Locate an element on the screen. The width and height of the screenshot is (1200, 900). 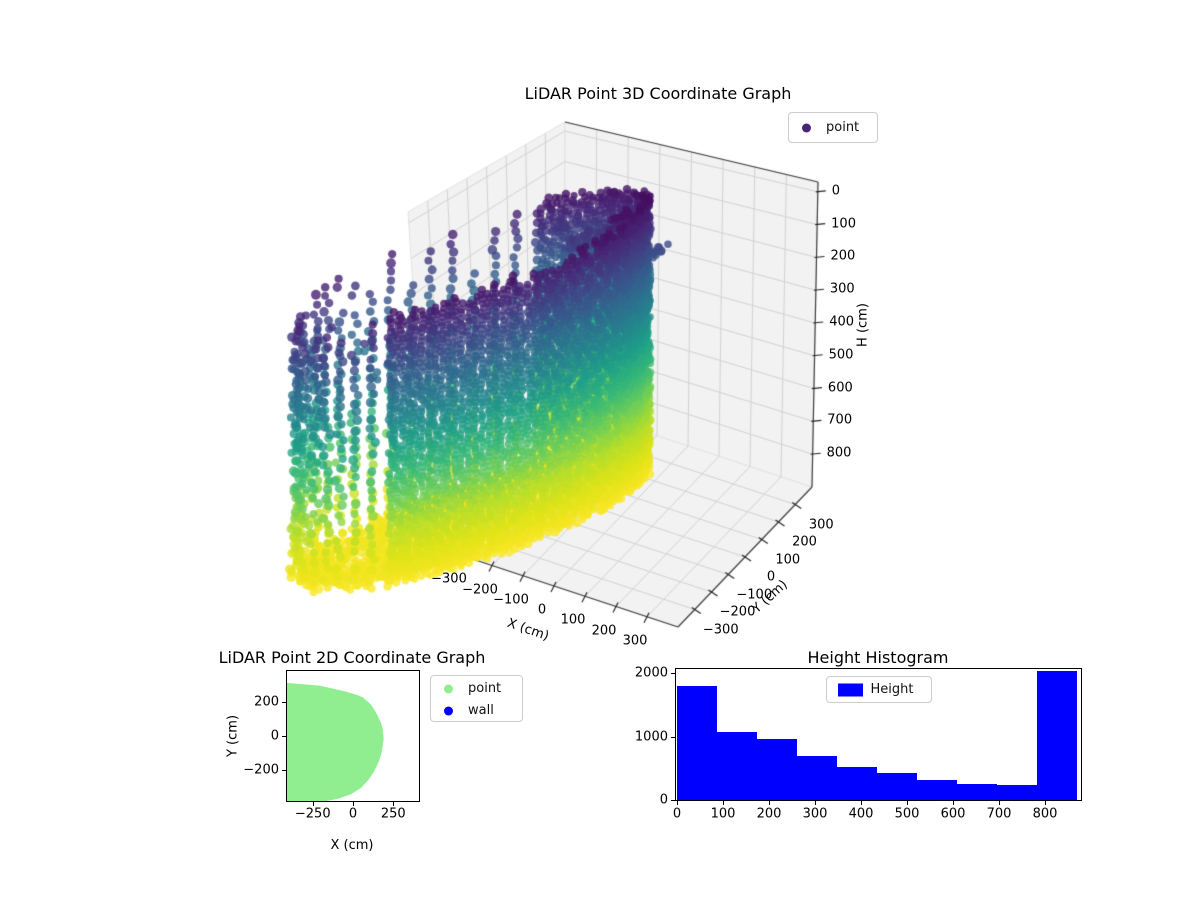
plot3d-xtick: 200 is located at coordinates (604, 630).